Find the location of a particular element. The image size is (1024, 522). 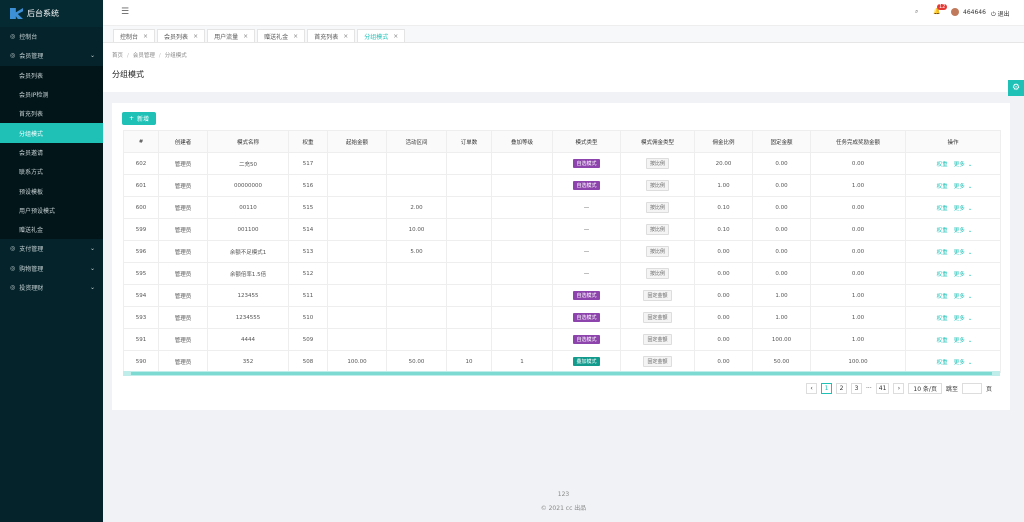

add-button-text: 新增 is located at coordinates (143, 119).